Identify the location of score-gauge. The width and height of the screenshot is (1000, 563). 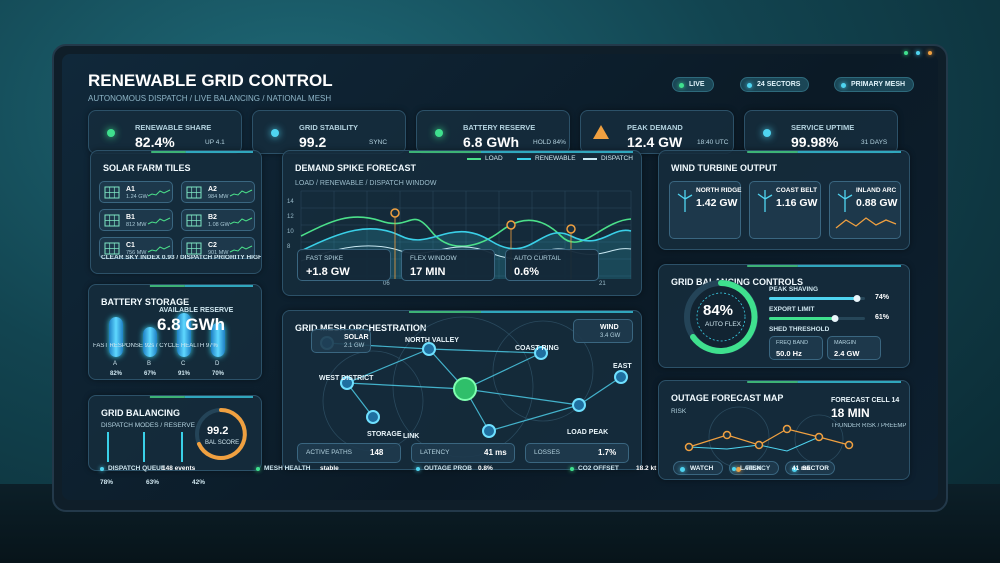
(221, 434).